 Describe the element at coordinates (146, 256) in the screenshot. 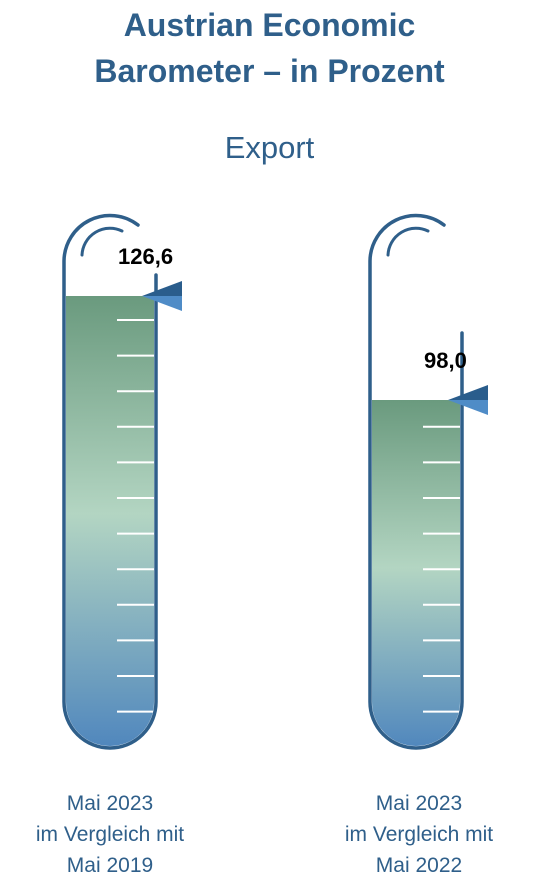

I see `value-label-1: 126,6` at that location.